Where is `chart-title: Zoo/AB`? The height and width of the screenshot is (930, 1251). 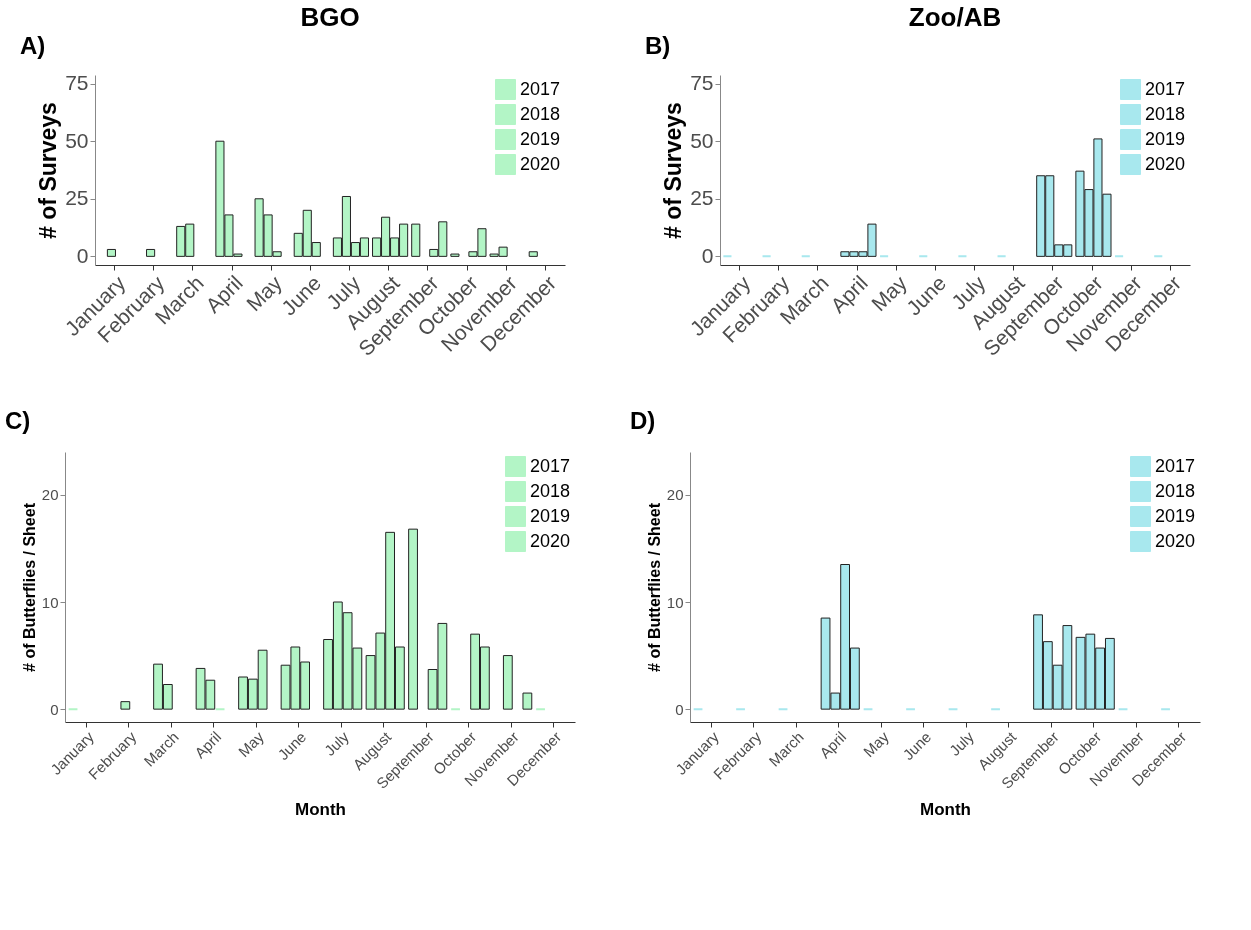
chart-title: Zoo/AB is located at coordinates (955, 17).